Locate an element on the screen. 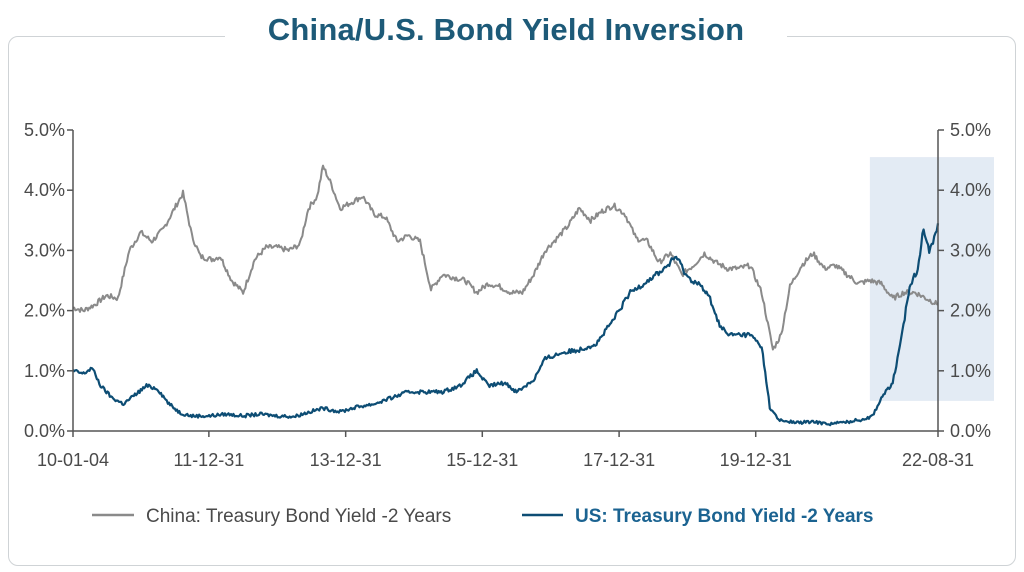 This screenshot has width=1024, height=572. right-y-tick-label: 0.0% is located at coordinates (970, 431).